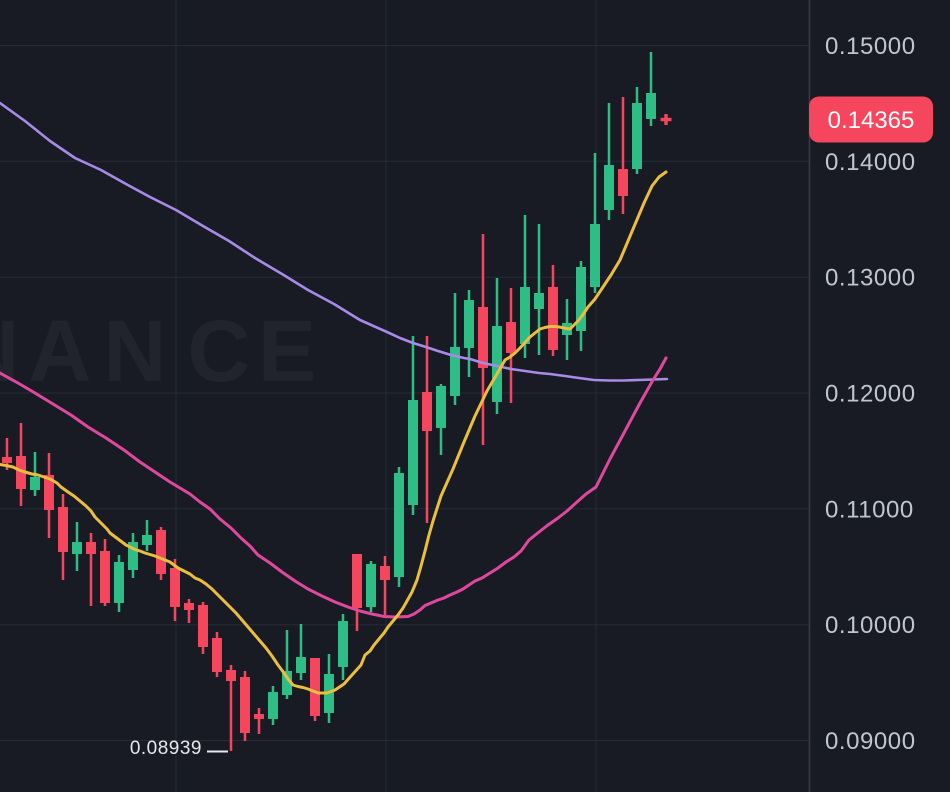  Describe the element at coordinates (166, 748) in the screenshot. I see `svg-text: 0.08939` at that location.